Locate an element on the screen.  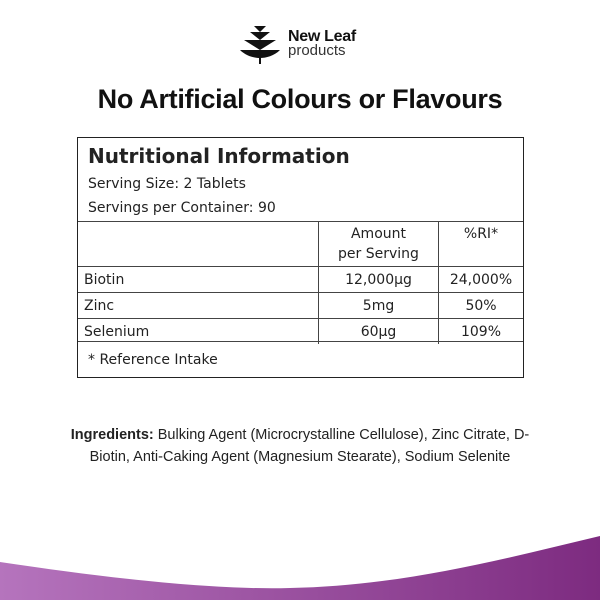
table-row: Selenium 60µg 109% is located at coordinates (300, 331).